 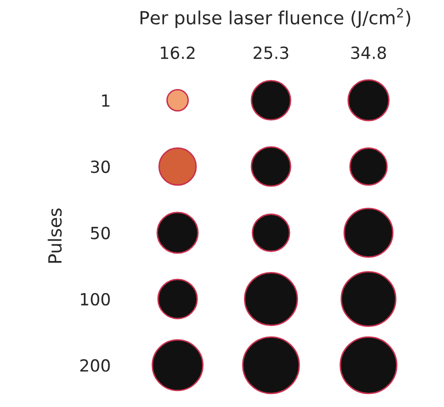 What do you see at coordinates (55, 235) in the screenshot?
I see `y-axis-title: Pulses` at bounding box center [55, 235].